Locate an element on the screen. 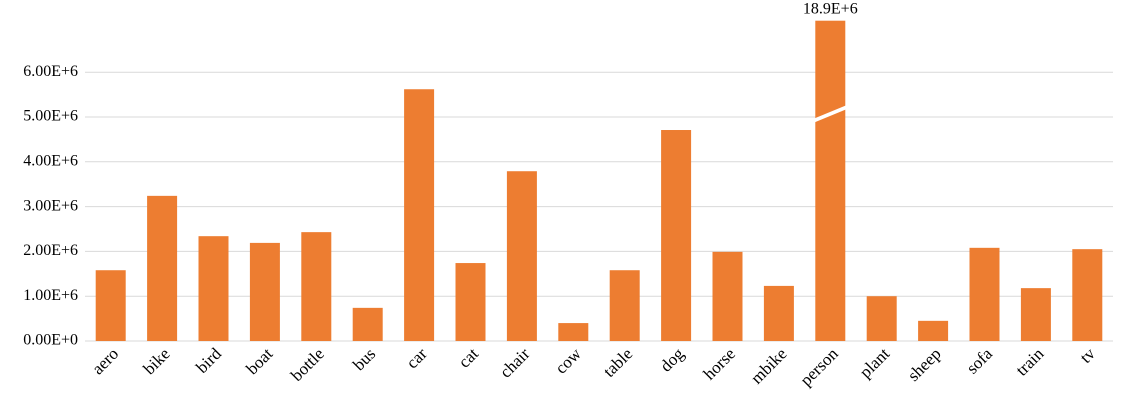  x-tick-label: aero is located at coordinates (105, 361).